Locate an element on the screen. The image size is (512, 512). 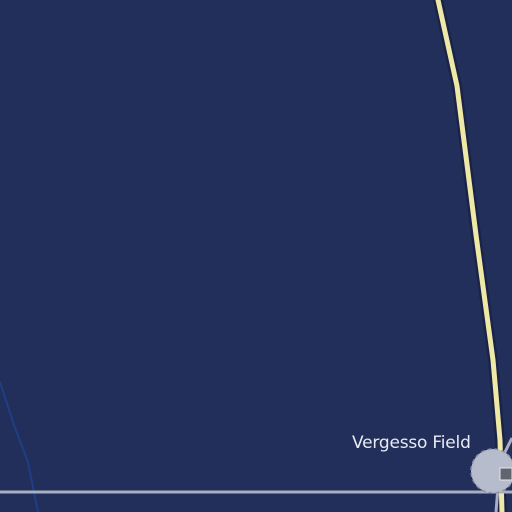
place-label-vergesso-field: Vergesso Field is located at coordinates (411, 443).